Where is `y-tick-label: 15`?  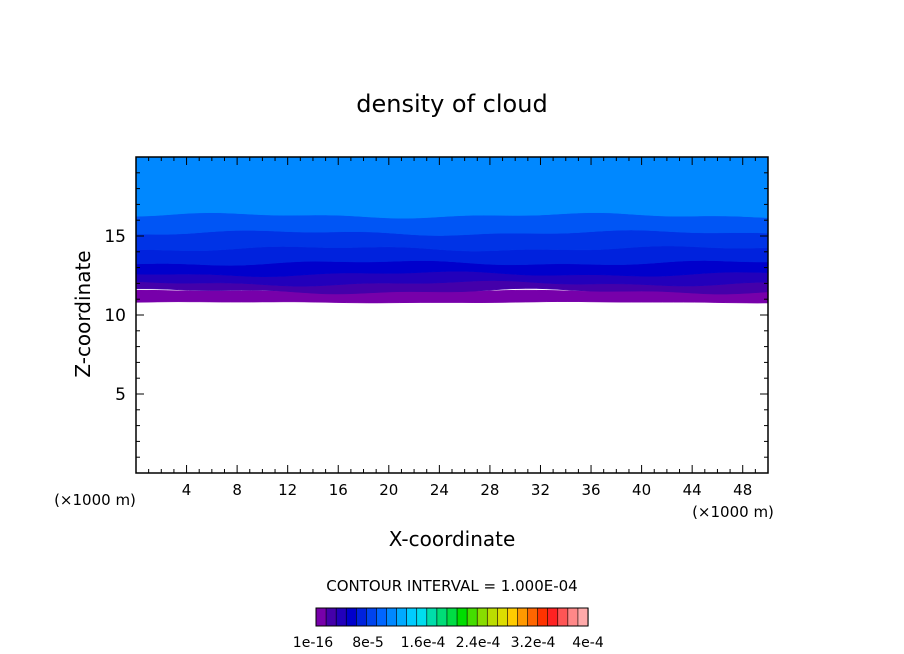 y-tick-label: 15 is located at coordinates (115, 237).